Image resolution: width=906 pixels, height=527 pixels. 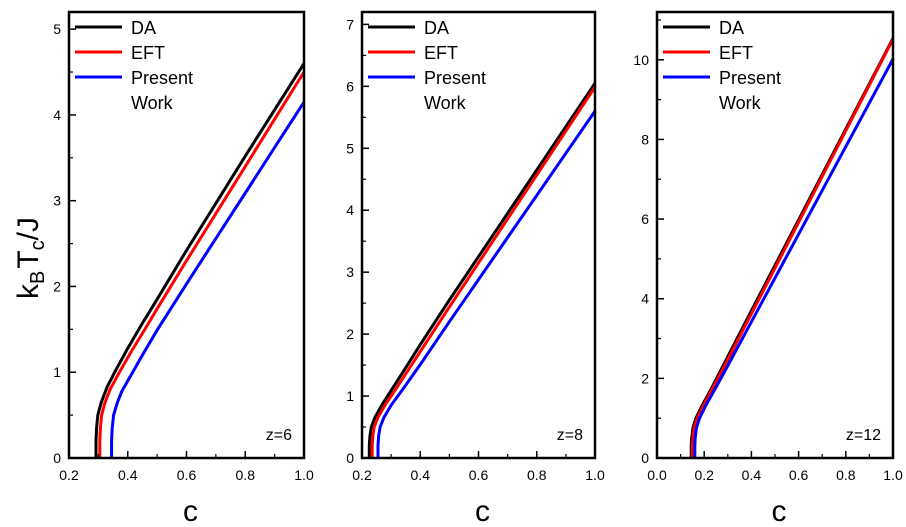 I want to click on y-tick-label: 10, so click(x=641, y=60).